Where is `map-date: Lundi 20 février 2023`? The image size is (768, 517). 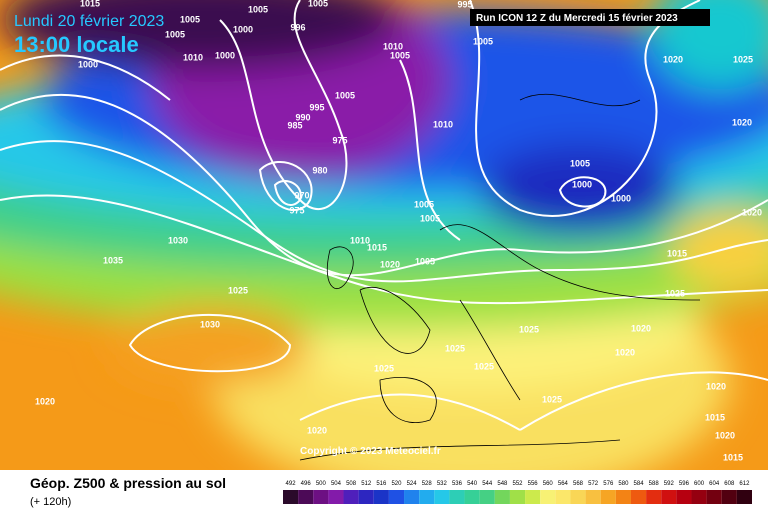 map-date: Lundi 20 février 2023 is located at coordinates (89, 21).